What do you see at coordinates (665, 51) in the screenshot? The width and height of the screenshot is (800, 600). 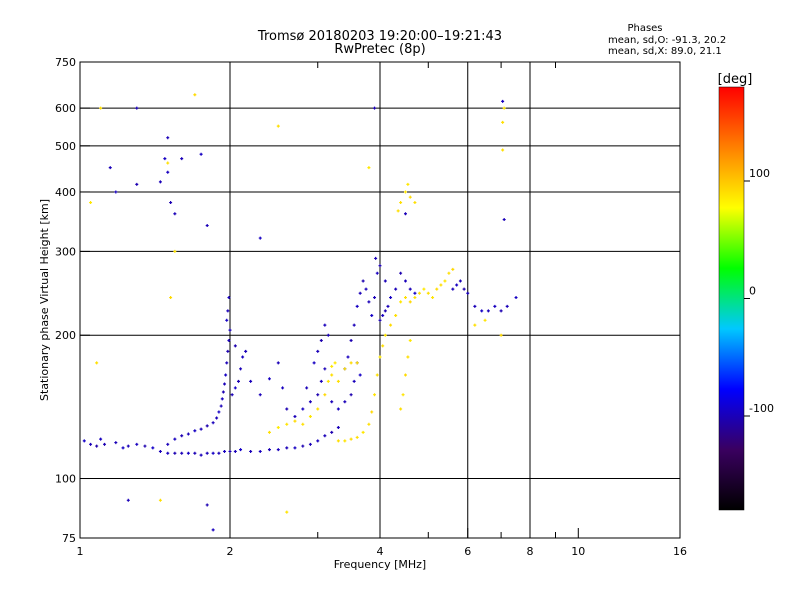 I see `stats-line-x: mean, sd,X: 89.0, 21.1` at bounding box center [665, 51].